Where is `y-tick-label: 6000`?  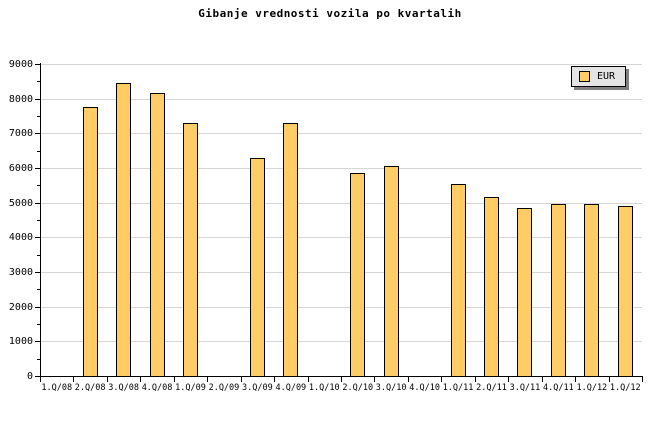
y-tick-label: 6000 is located at coordinates (20, 168).